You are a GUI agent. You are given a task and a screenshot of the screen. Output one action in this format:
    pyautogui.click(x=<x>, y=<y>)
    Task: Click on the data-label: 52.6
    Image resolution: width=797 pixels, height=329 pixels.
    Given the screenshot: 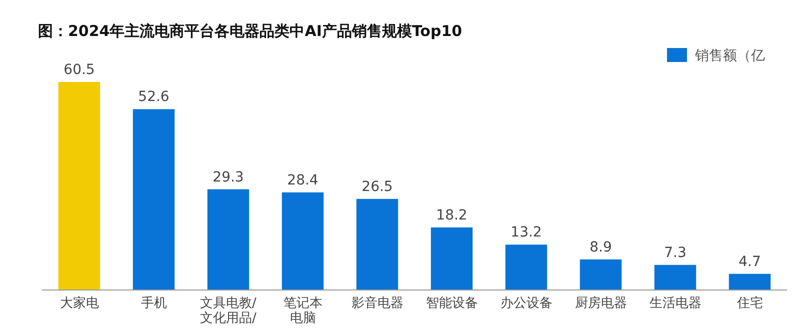 What is the action you would take?
    pyautogui.click(x=154, y=97)
    